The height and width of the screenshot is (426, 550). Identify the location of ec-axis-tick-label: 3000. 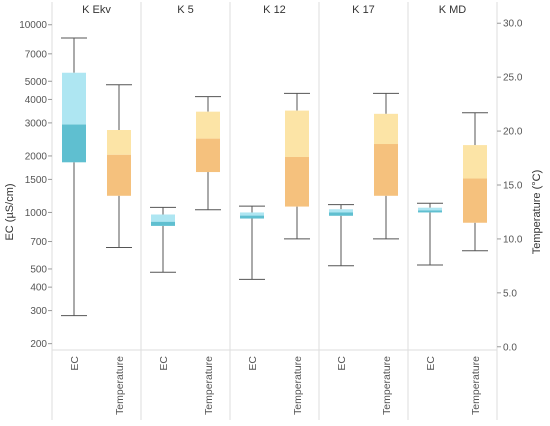
(36, 123).